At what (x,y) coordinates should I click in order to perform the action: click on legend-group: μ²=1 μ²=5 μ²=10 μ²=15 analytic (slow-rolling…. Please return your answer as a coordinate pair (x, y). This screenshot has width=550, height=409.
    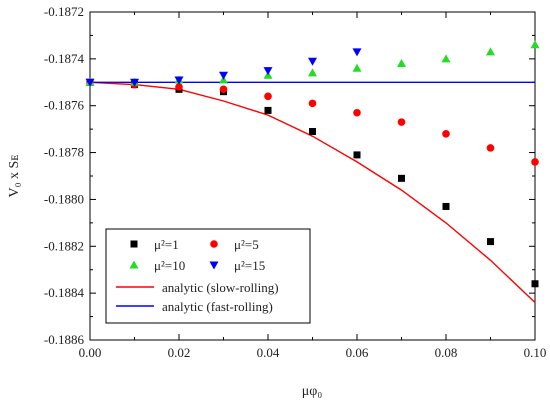
    Looking at the image, I should click on (208, 276).